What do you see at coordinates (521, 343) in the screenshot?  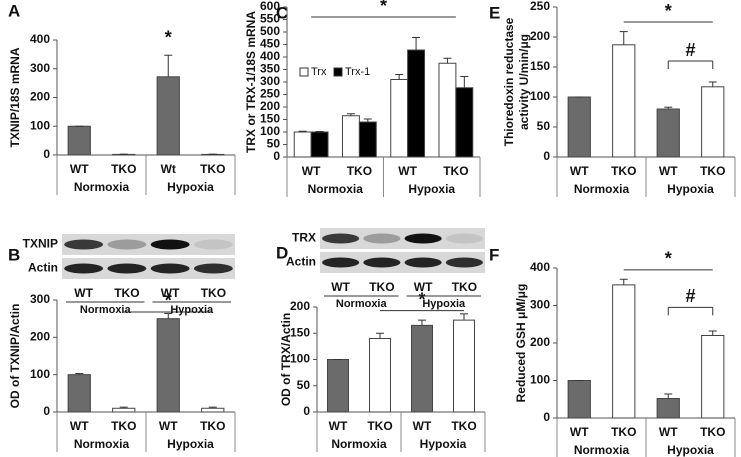 I see `y-axis-label: Reduced GSH μM/μg` at bounding box center [521, 343].